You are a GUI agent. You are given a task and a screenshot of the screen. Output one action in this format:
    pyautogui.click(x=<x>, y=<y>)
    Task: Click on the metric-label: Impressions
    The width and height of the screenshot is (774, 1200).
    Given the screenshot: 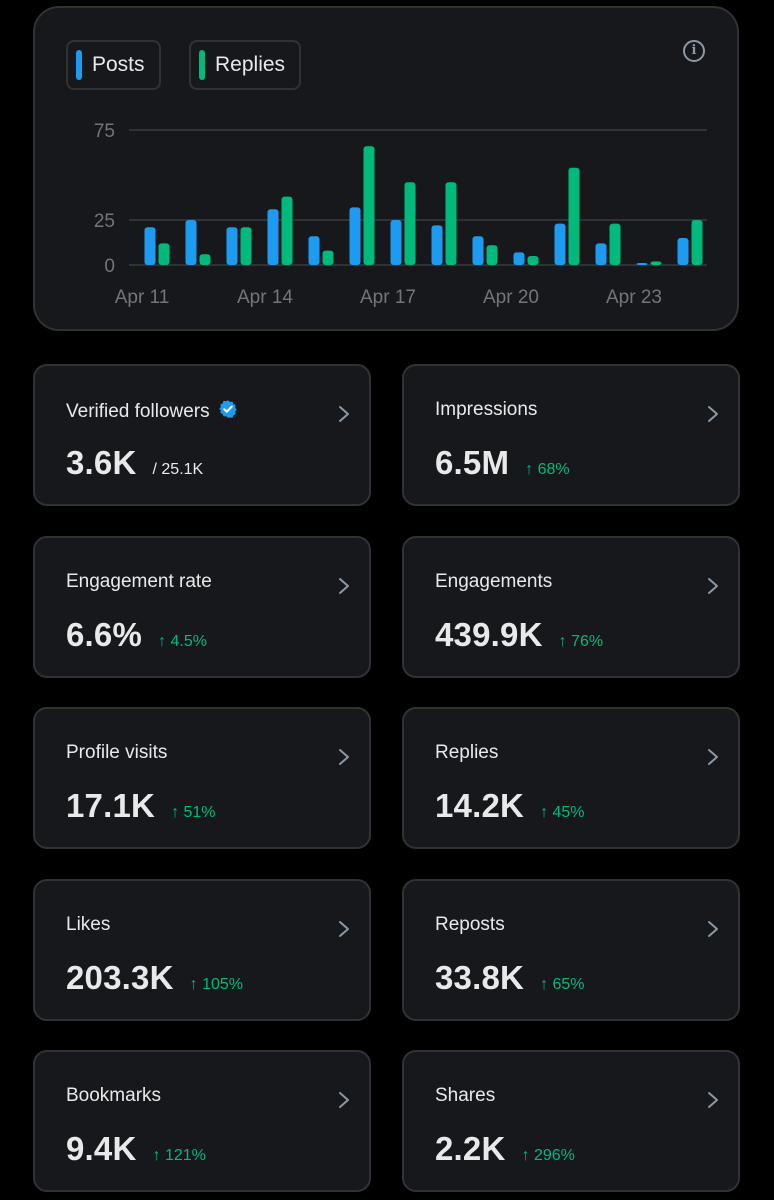 What is the action you would take?
    pyautogui.click(x=486, y=410)
    